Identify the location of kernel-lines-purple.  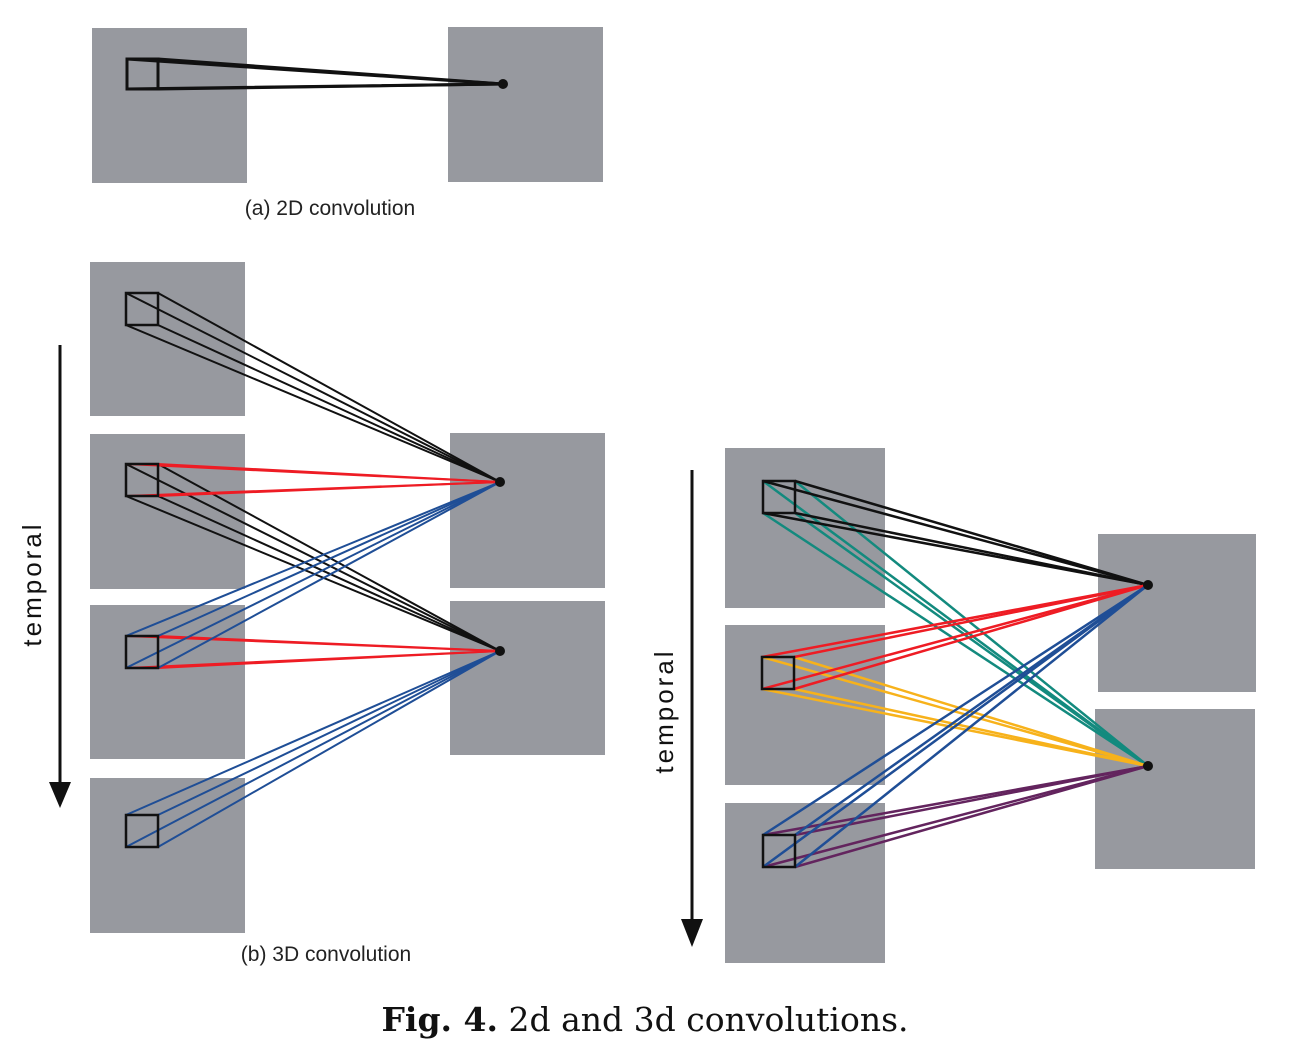
(955, 816).